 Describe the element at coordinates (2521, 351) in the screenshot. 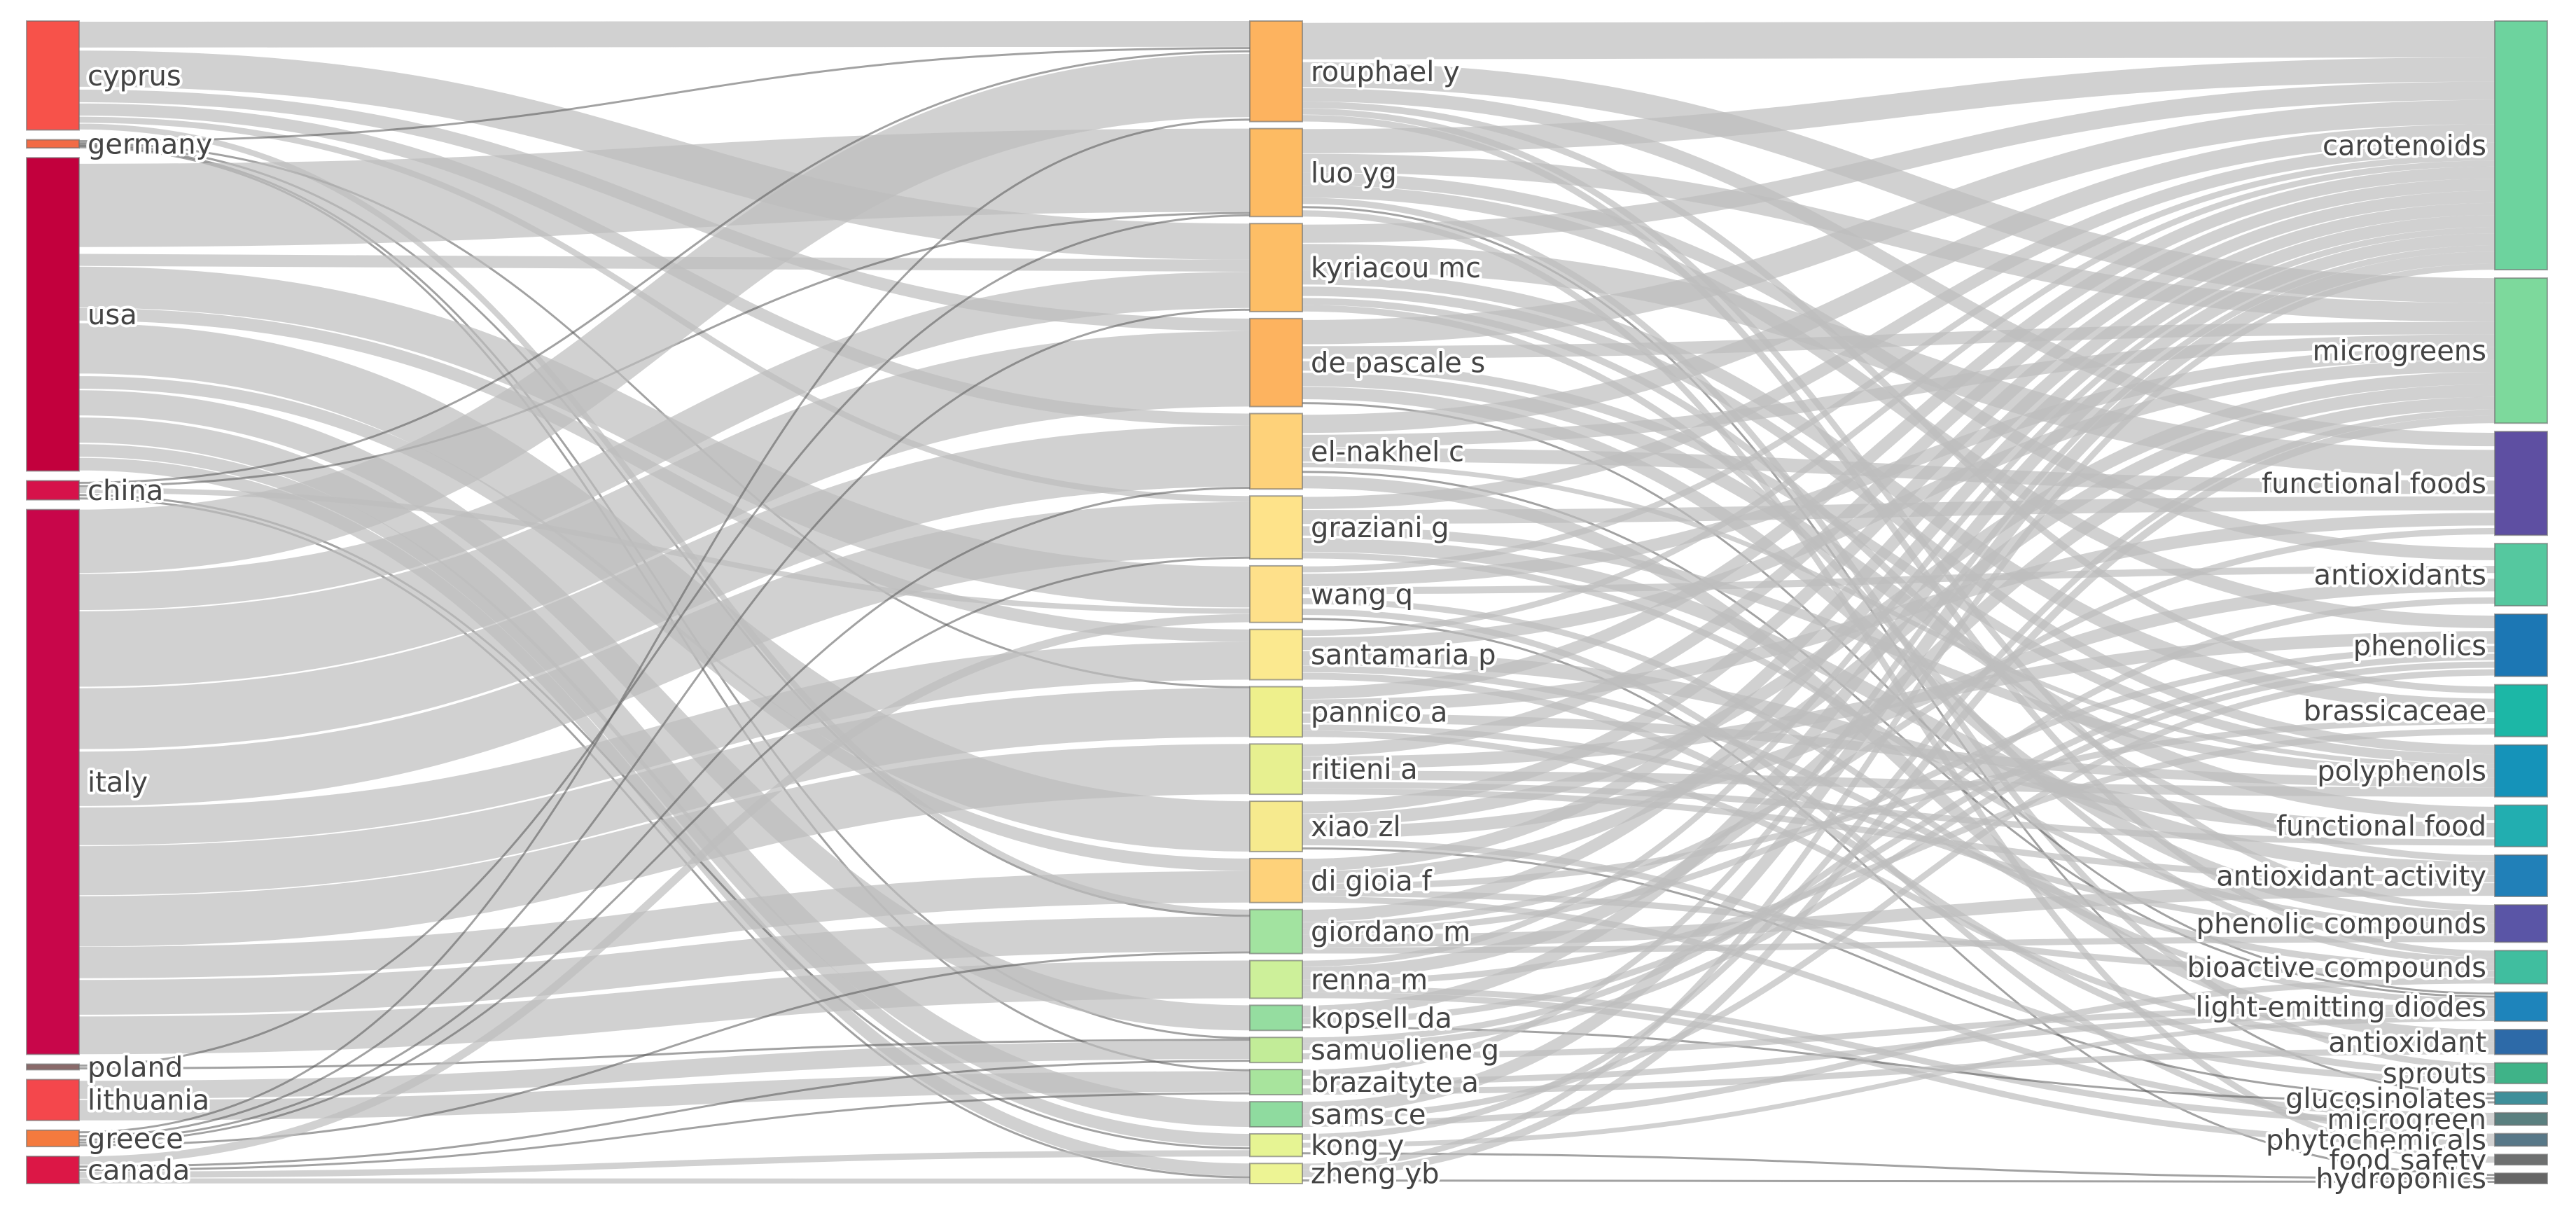

I see `node-microgreens` at that location.